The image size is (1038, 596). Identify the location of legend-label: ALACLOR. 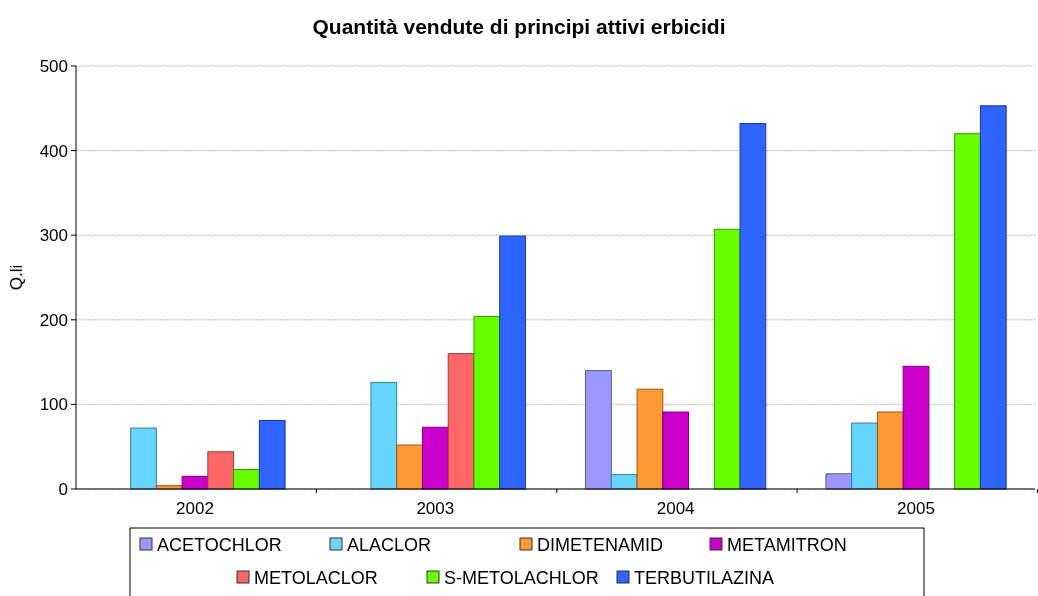
(389, 545).